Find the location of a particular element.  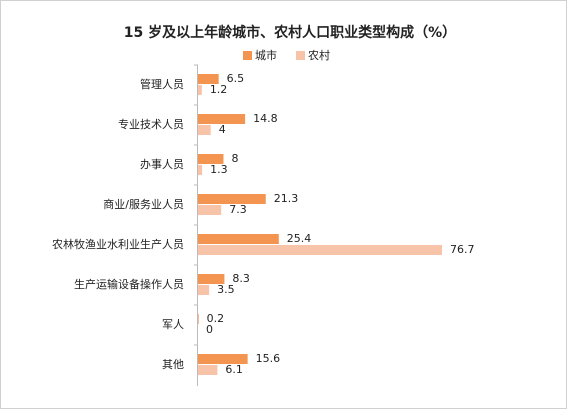

y-tick-label: 生产运输设备操作人员 is located at coordinates (129, 284).